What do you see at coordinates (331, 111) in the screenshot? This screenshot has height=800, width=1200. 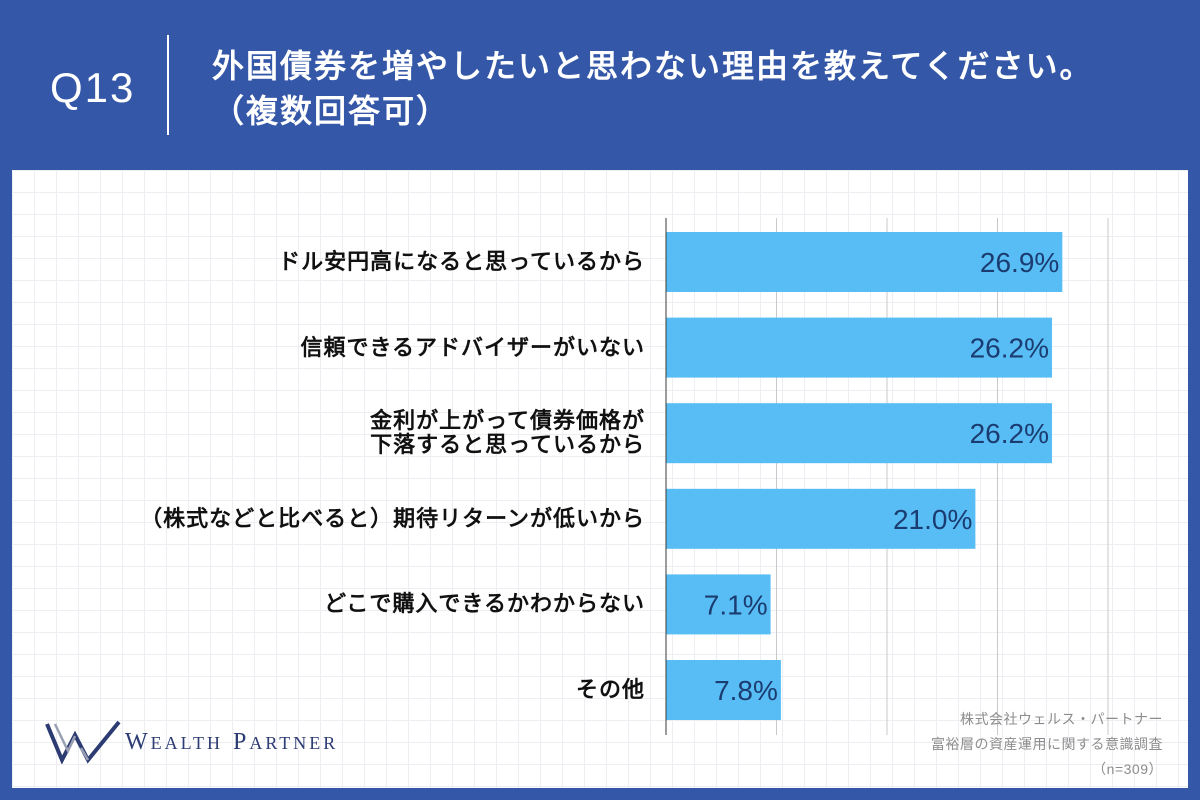 I see `title-subline: （複数回答可）` at bounding box center [331, 111].